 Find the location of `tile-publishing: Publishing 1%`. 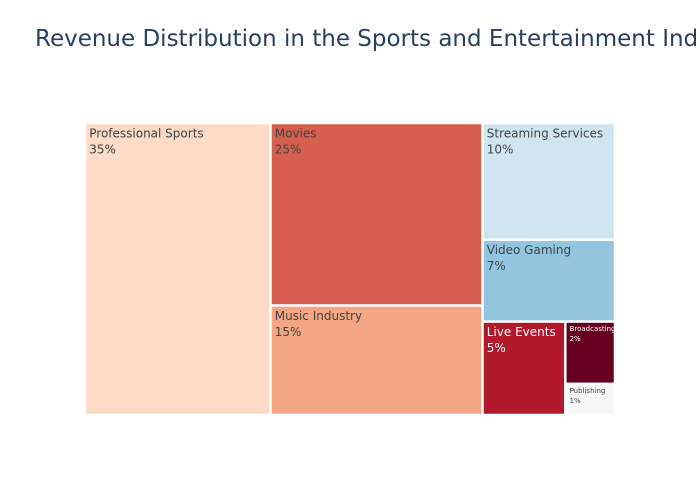

tile-publishing: Publishing 1% is located at coordinates (590, 399).